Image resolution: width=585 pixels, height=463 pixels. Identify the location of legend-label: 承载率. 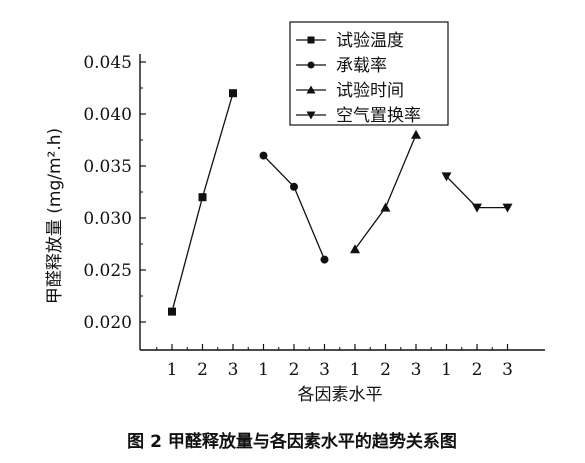
(361, 66).